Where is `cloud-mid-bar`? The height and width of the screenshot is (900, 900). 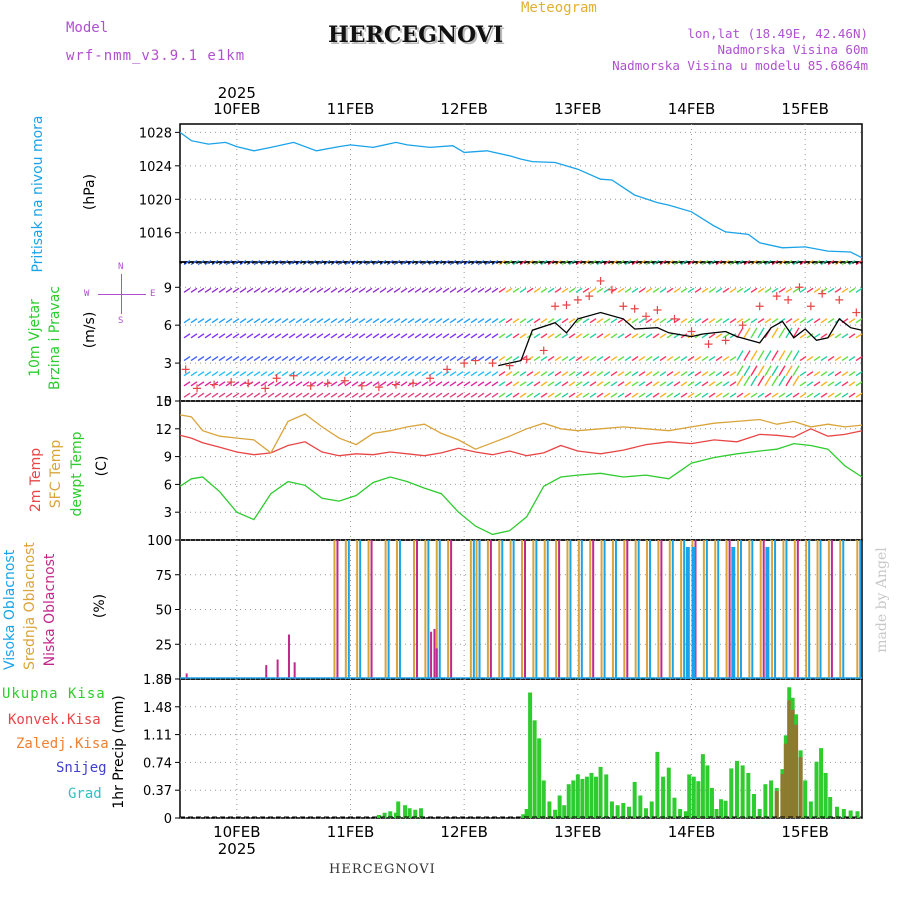
cloud-mid-bar is located at coordinates (487, 609).